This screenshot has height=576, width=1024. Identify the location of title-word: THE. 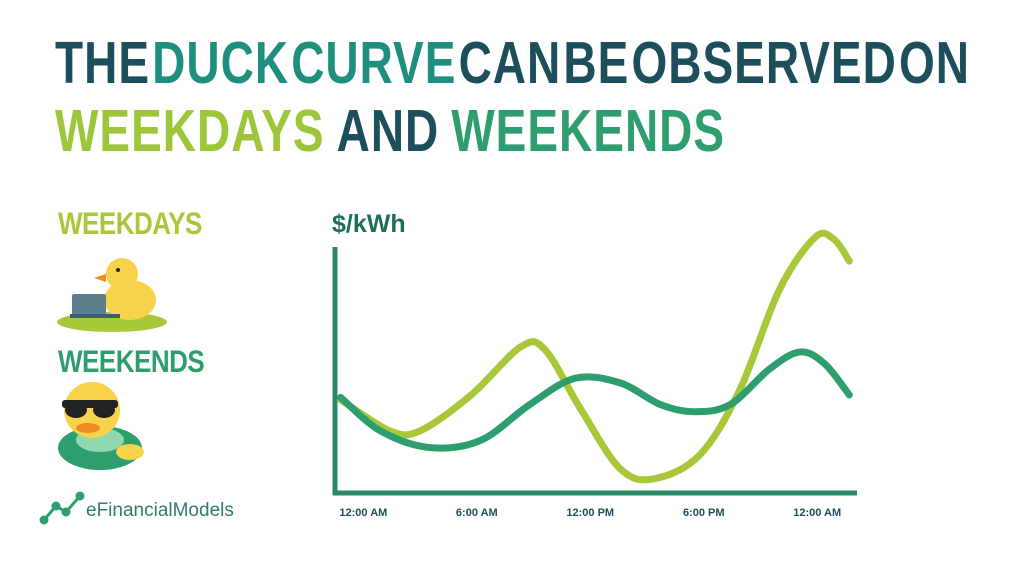
(102, 62).